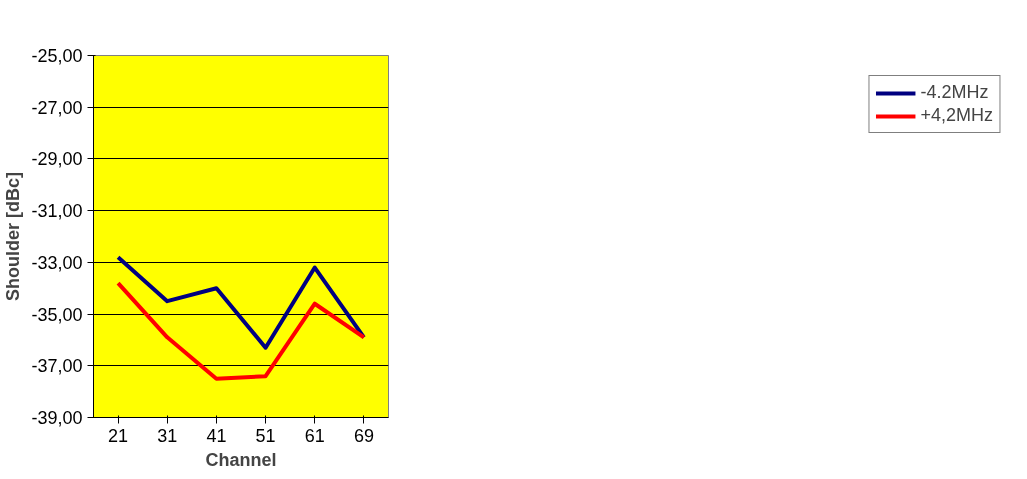 The width and height of the screenshot is (1027, 479). Describe the element at coordinates (241, 459) in the screenshot. I see `x-axis-title: Channel` at that location.